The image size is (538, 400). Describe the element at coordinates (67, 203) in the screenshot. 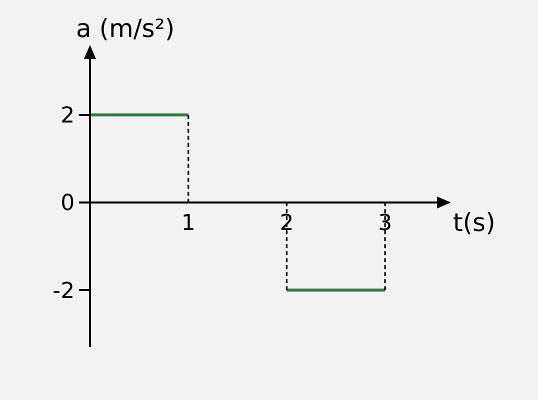

I see `y-tick-label: 0` at that location.